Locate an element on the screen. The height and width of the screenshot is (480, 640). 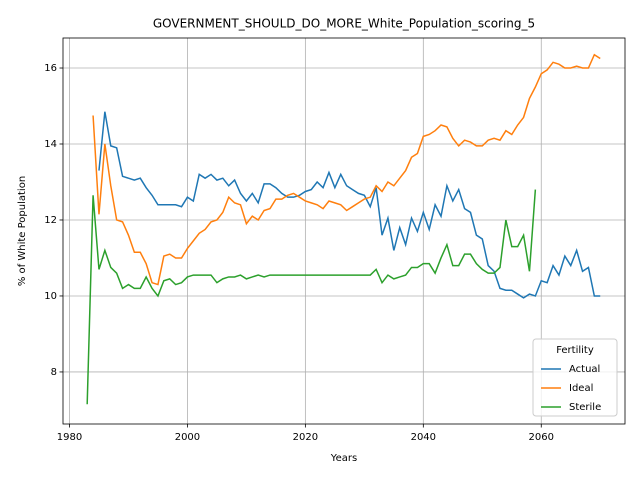
legend-label: Actual is located at coordinates (584, 369).